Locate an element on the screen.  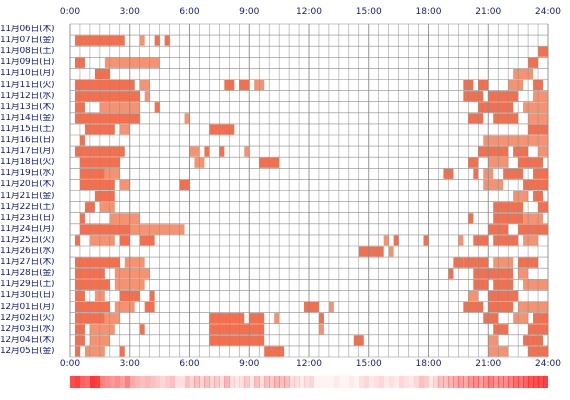
day-label: 12月03日(水) is located at coordinates (27, 329).